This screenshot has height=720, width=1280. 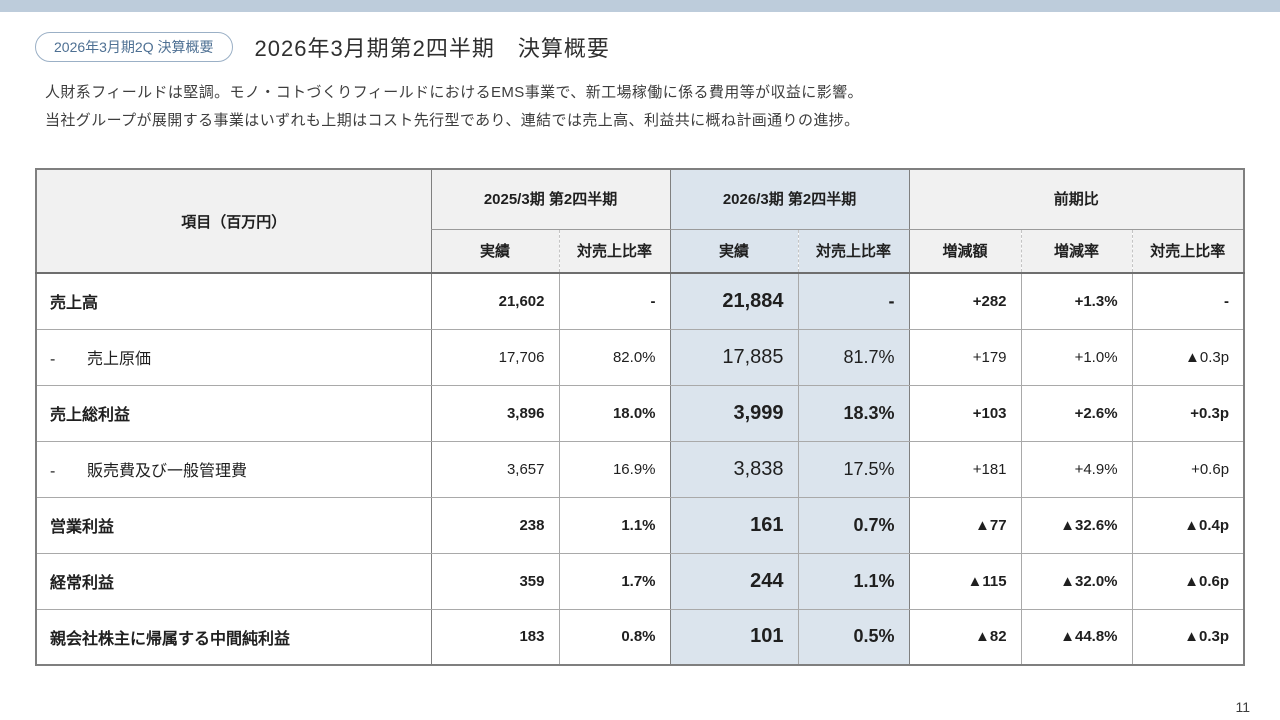 What do you see at coordinates (494, 581) in the screenshot?
I see `cell-prev-actual: 359` at bounding box center [494, 581].